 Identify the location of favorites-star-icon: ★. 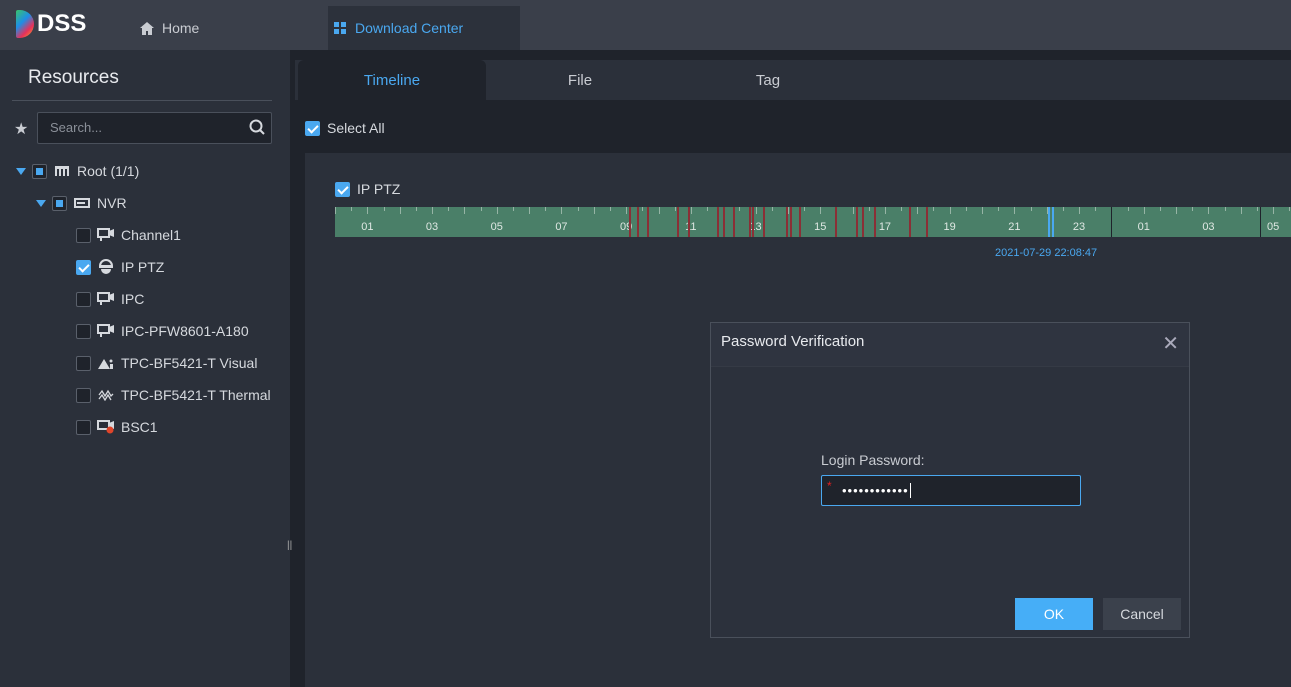
(21, 129).